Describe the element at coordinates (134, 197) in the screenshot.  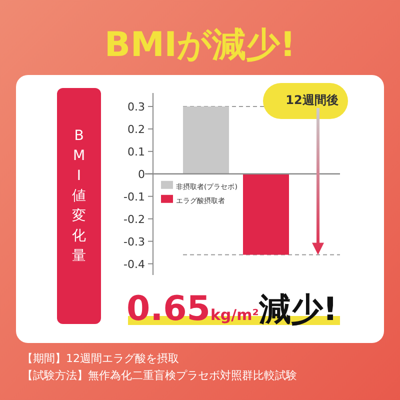
I see `y-tick-label: -0.1` at that location.